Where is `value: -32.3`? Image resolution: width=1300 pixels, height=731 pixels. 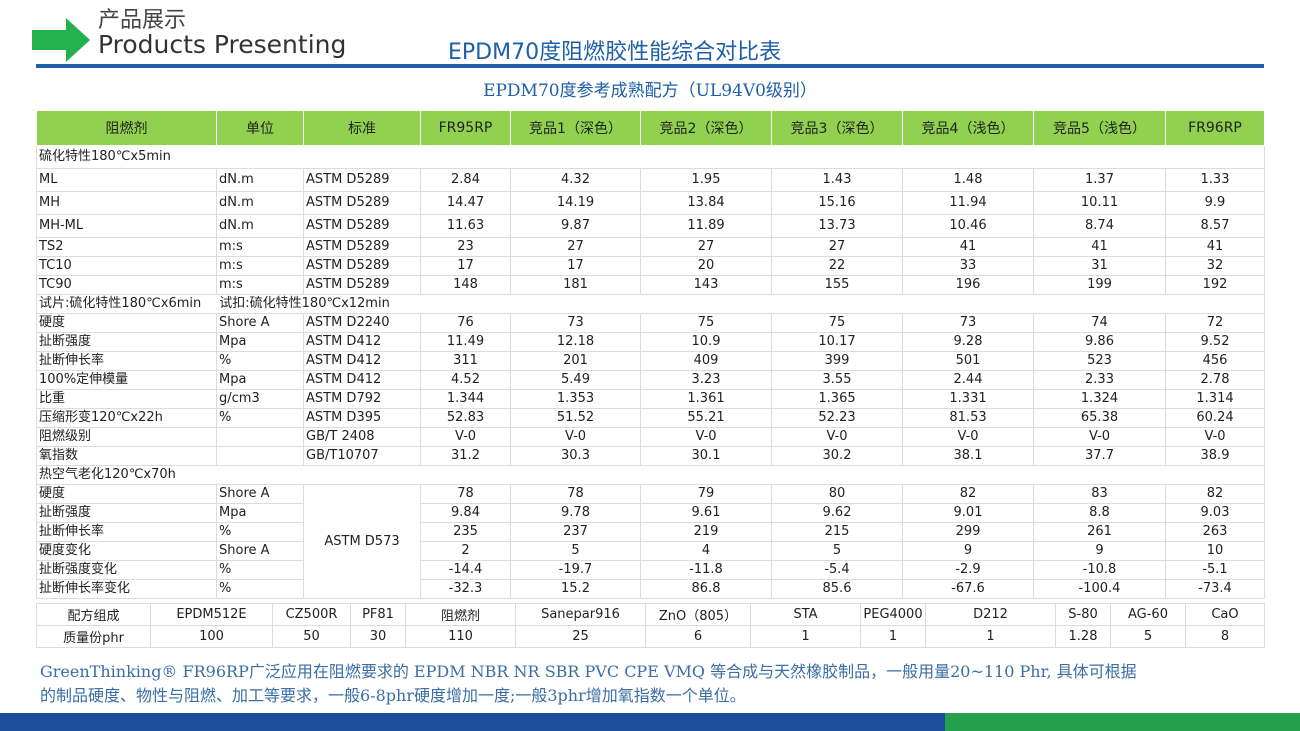 value: -32.3 is located at coordinates (465, 589).